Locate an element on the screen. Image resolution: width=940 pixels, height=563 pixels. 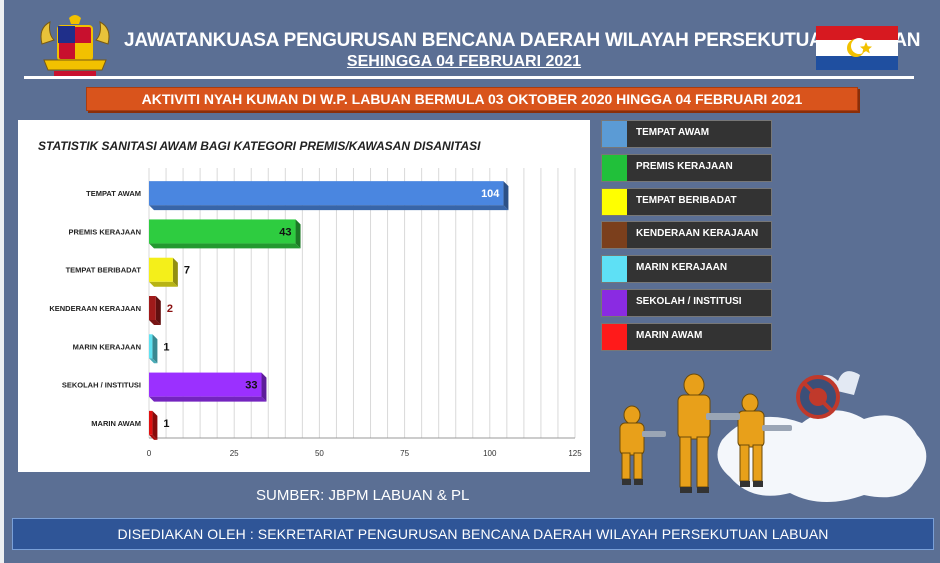
header-divider is located at coordinates (469, 77).